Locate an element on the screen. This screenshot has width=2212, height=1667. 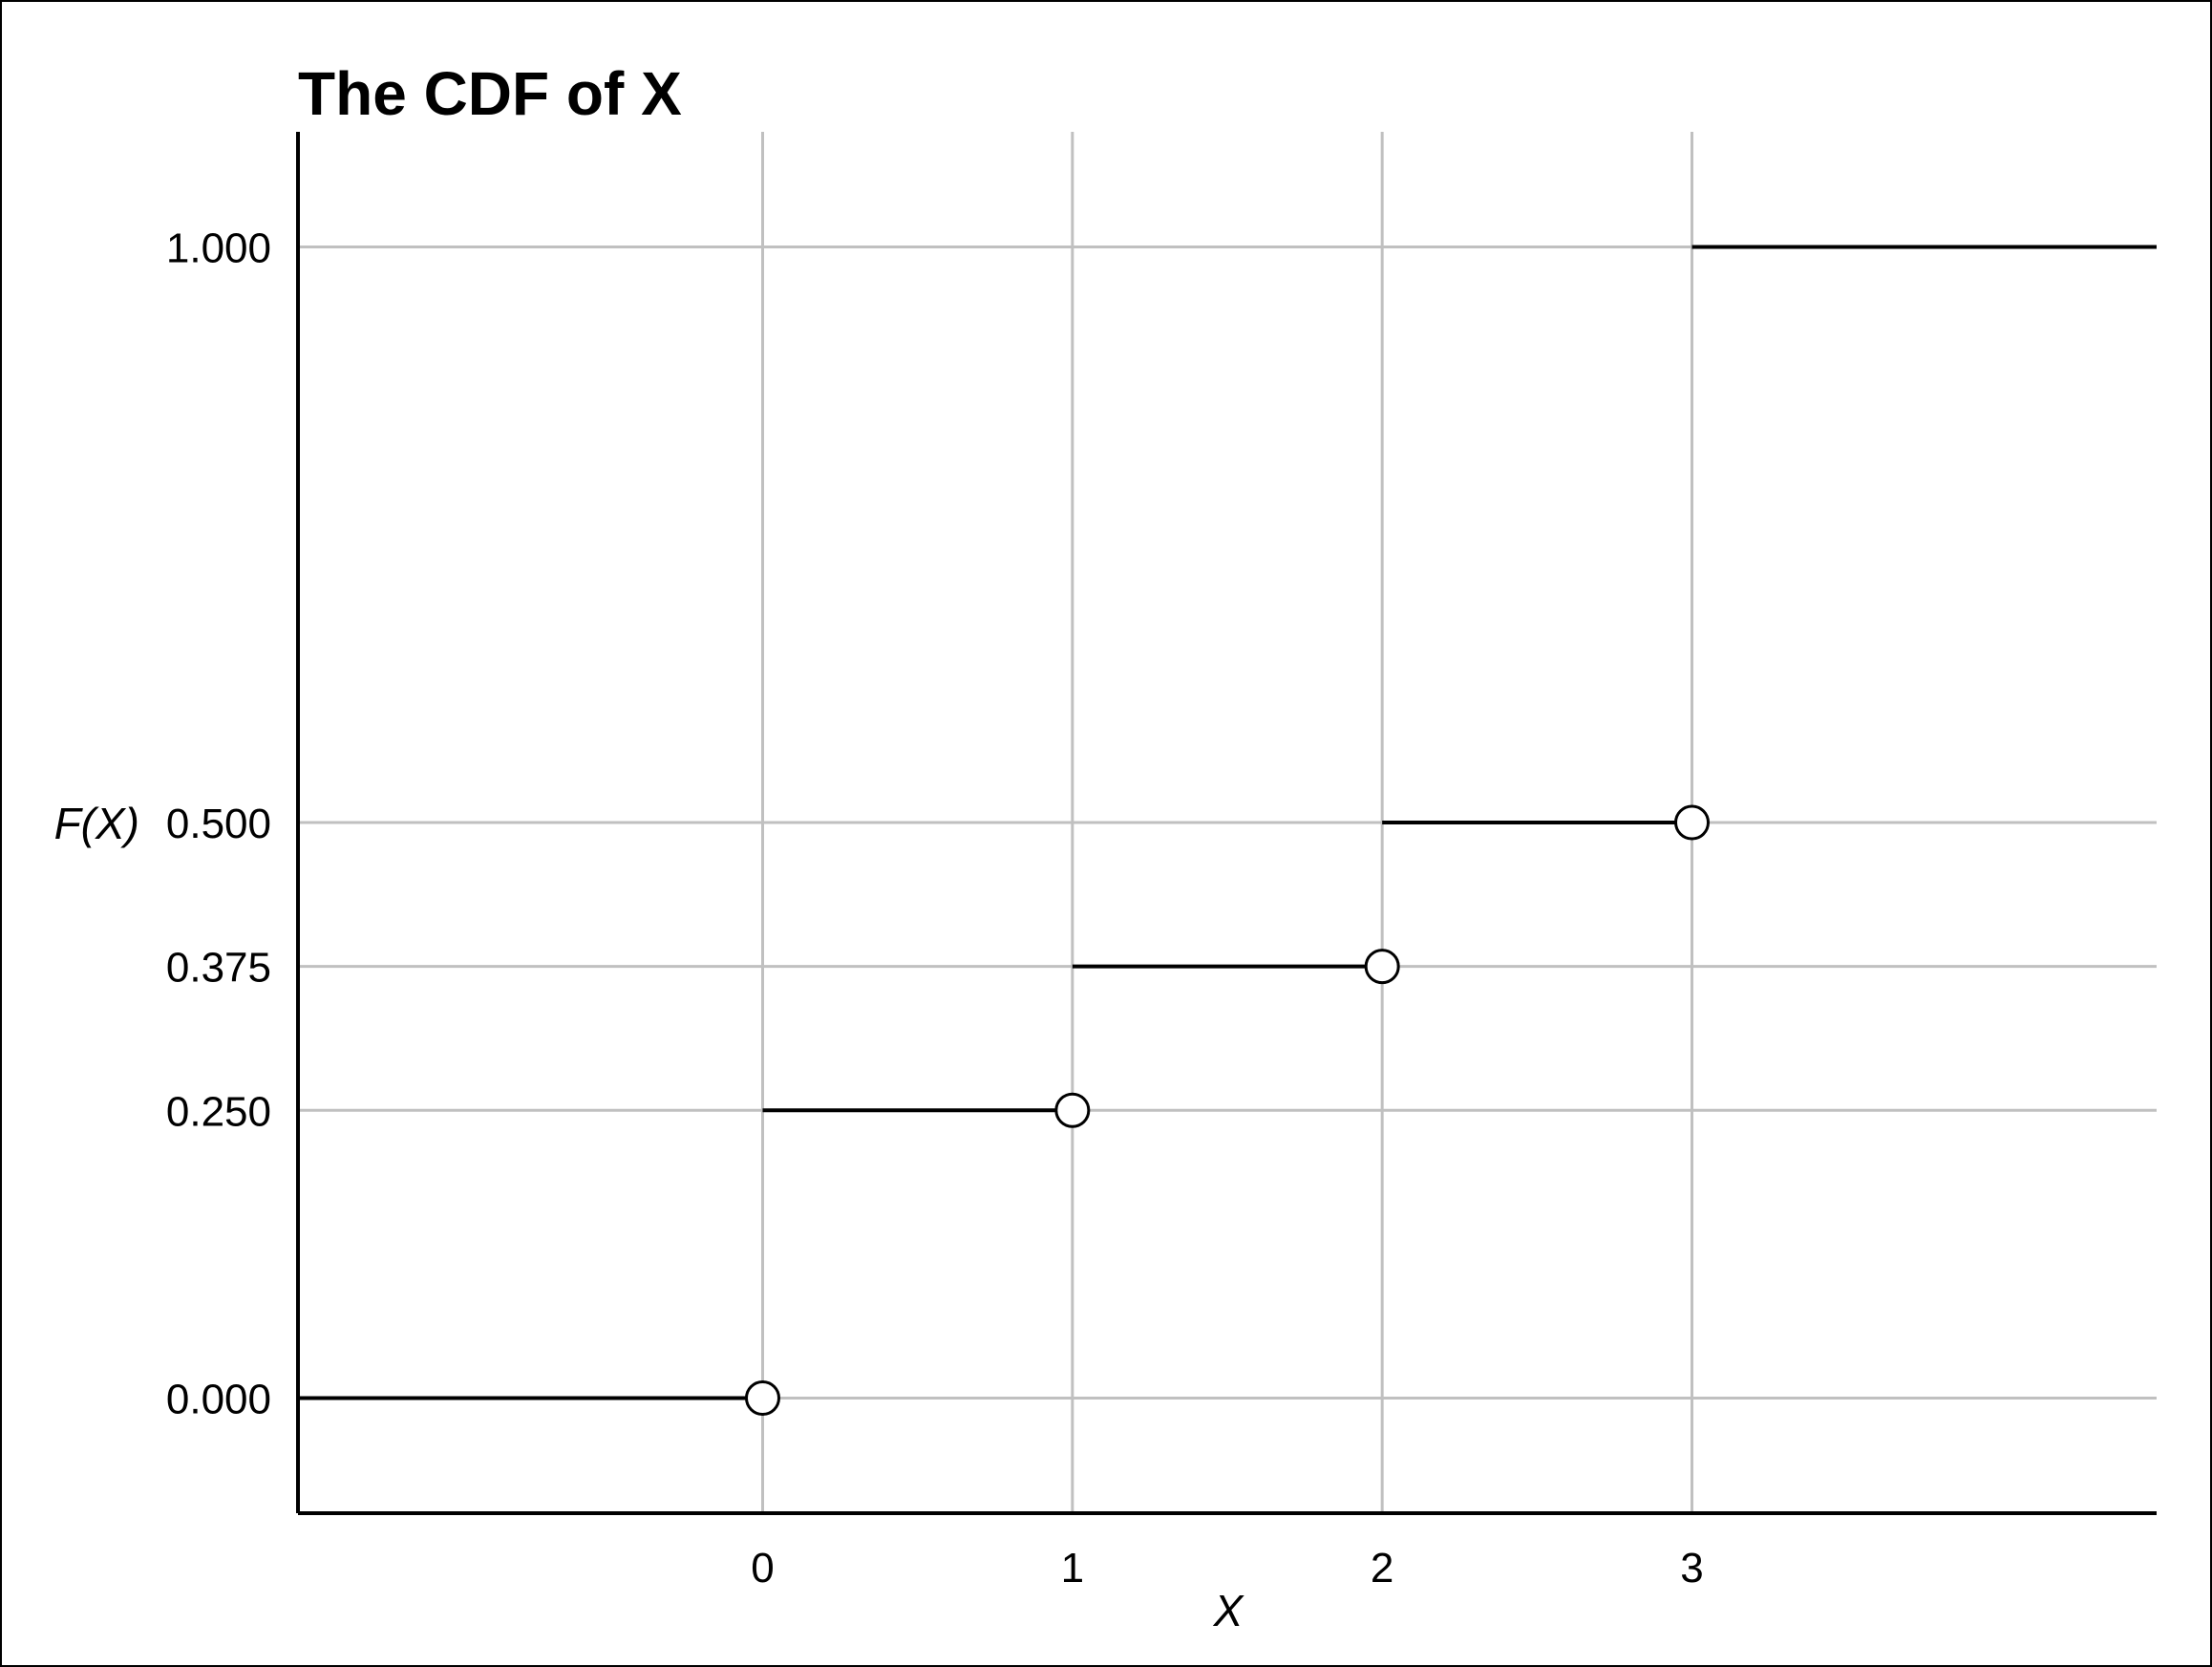
chart-title: The CDF of X is located at coordinates (490, 94).